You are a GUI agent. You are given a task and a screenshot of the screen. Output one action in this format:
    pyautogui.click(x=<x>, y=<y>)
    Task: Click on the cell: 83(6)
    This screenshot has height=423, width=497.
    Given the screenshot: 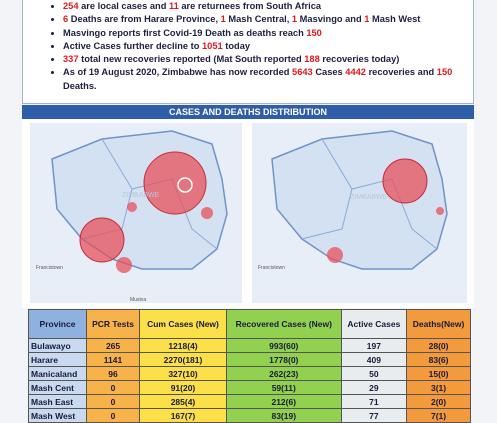 What is the action you would take?
    pyautogui.click(x=438, y=359)
    